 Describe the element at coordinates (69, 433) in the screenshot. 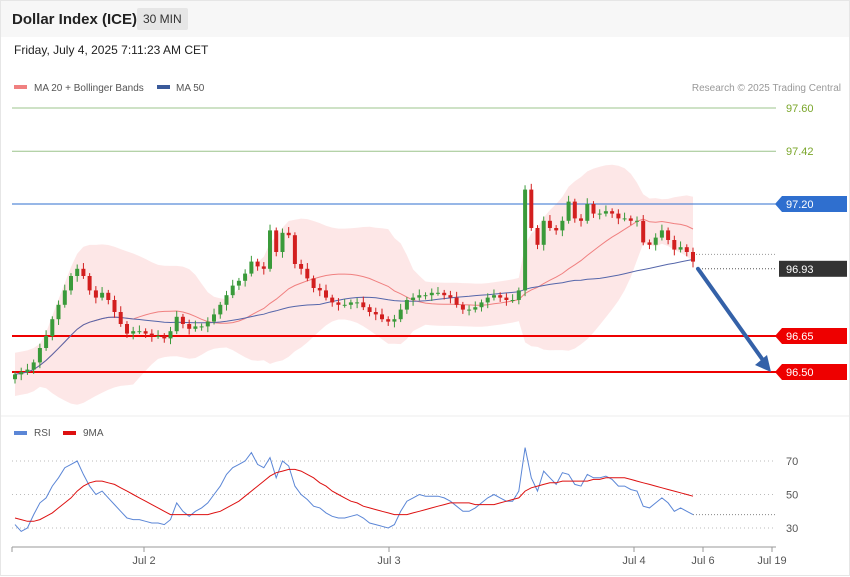

I see `legend-swatch-9ma` at that location.